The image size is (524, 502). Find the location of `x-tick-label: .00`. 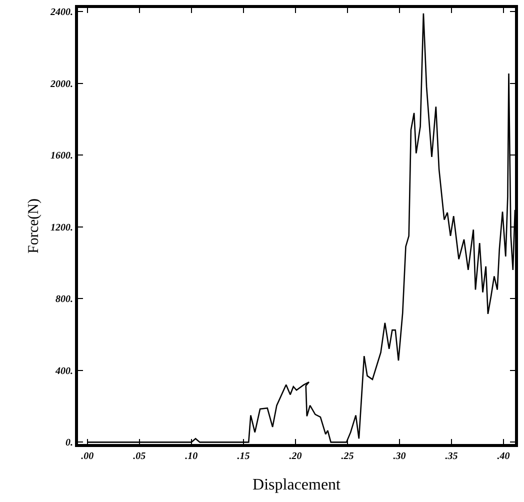

x-tick-label: .00 is located at coordinates (87, 456).